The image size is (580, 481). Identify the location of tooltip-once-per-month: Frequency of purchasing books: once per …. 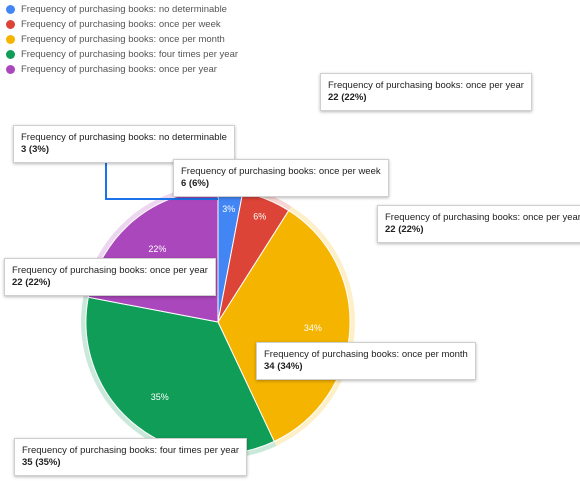
(366, 361).